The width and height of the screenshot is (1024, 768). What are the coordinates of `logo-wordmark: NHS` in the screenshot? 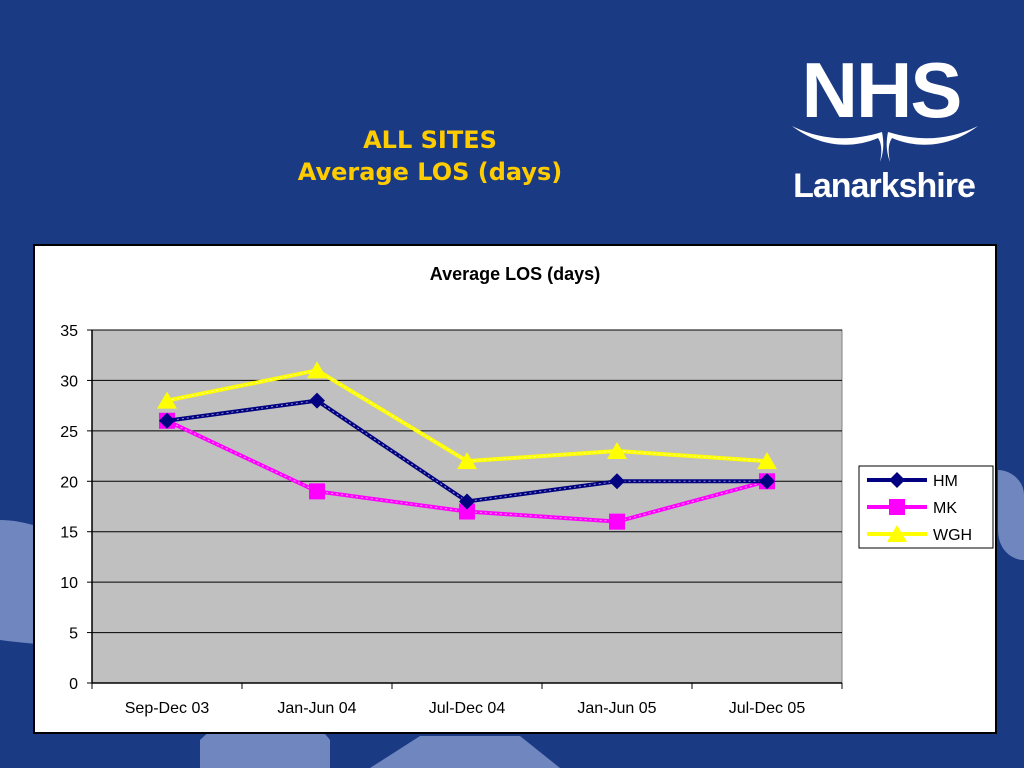 It's located at (882, 90).